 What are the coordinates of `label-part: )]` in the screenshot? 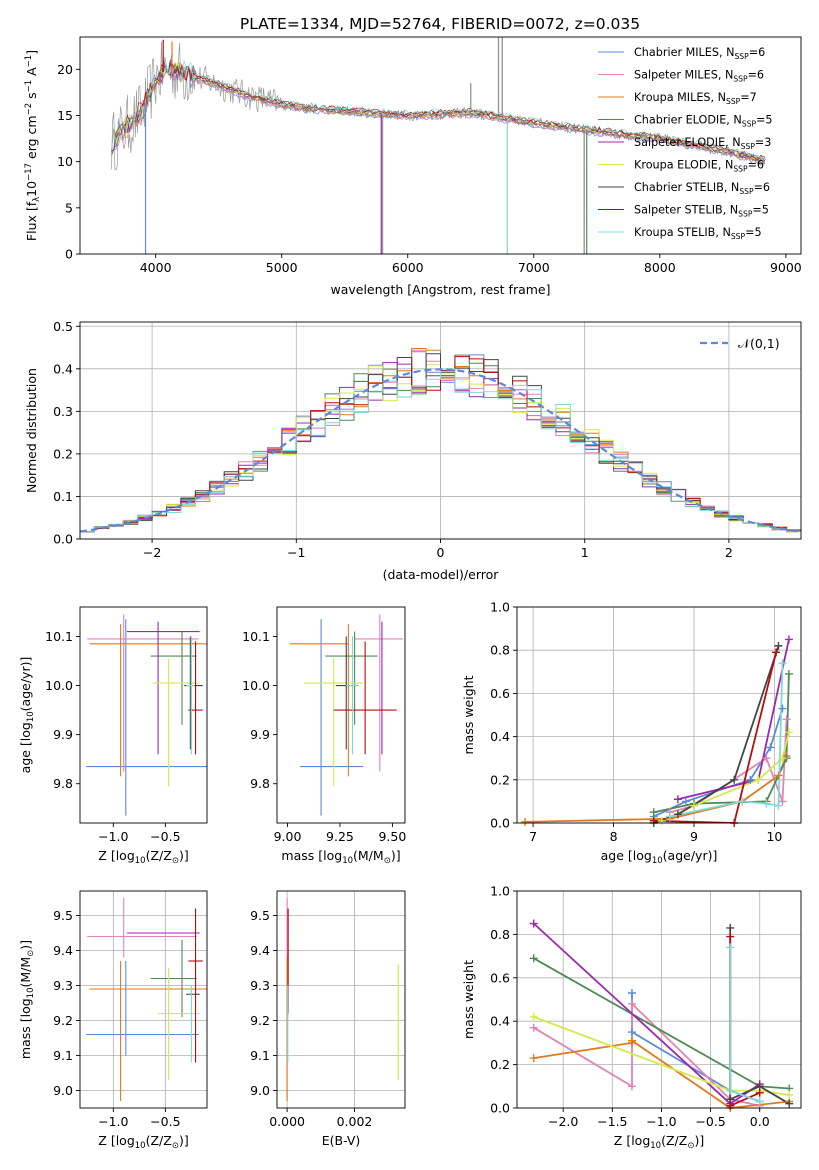 It's located at (184, 855).